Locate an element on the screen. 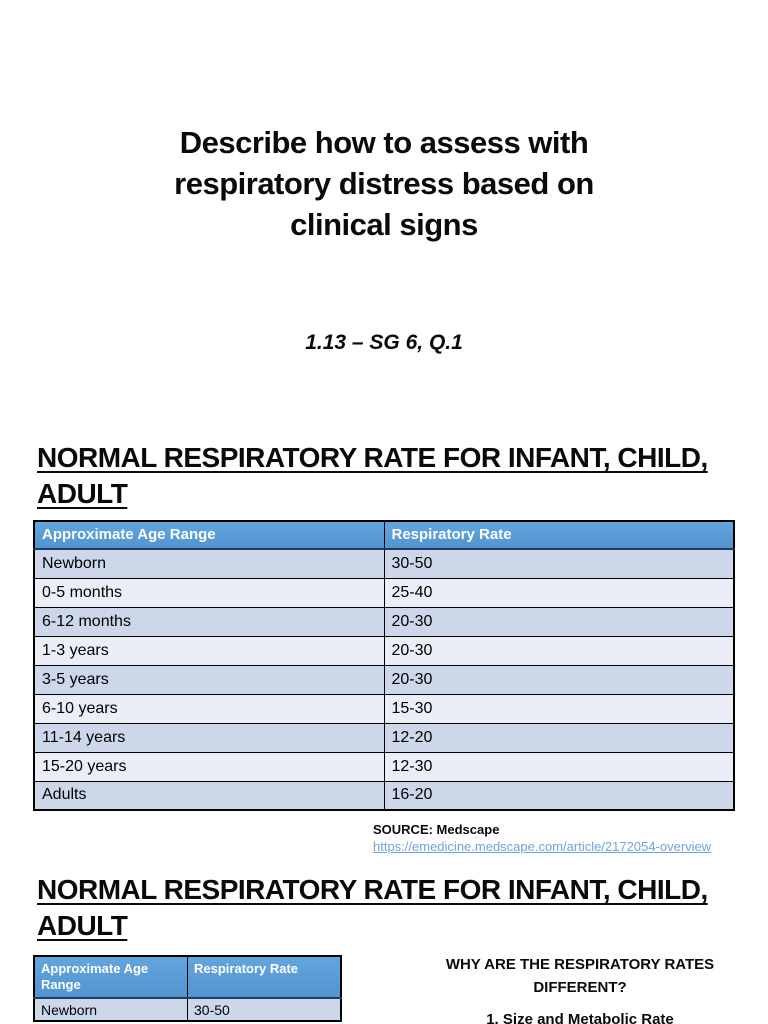 This screenshot has width=768, height=1024. source-label: SOURCE: Medscape is located at coordinates (436, 829).